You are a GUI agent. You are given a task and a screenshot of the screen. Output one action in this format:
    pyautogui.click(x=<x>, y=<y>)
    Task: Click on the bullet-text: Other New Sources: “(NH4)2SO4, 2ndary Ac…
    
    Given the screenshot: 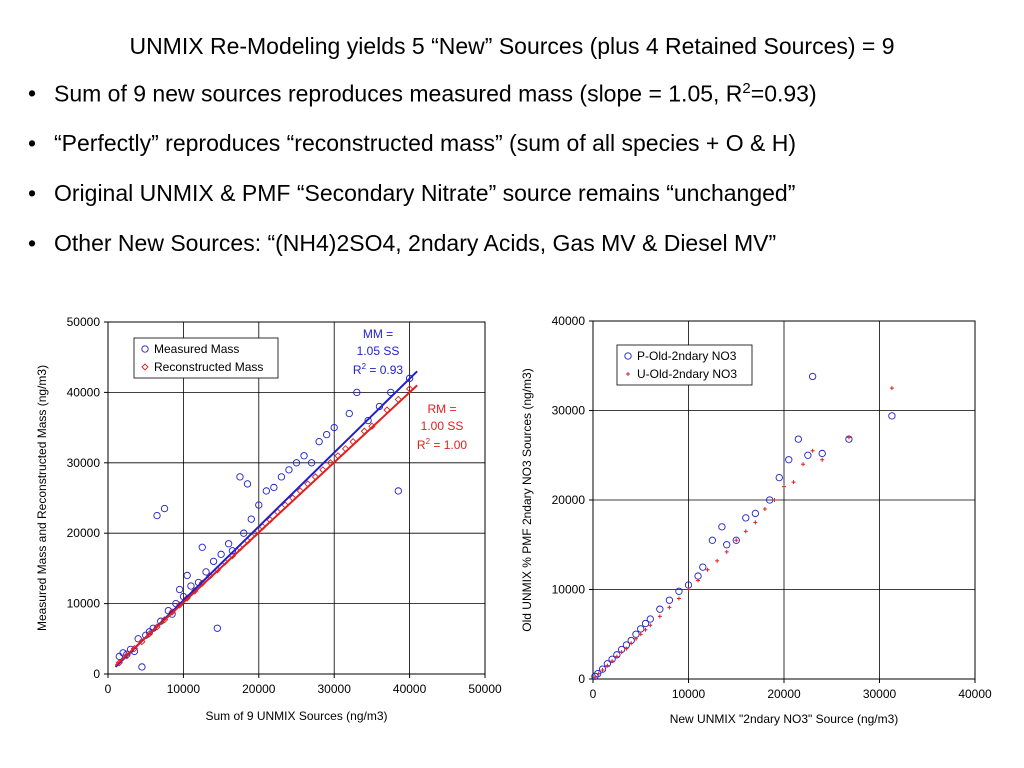 What is the action you would take?
    pyautogui.click(x=415, y=243)
    